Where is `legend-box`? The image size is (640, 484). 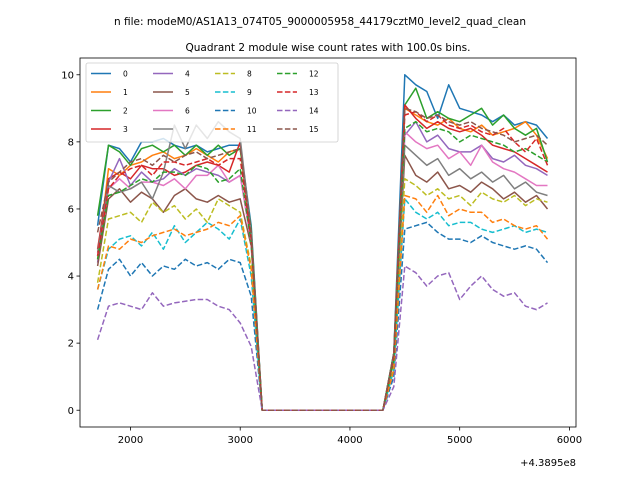
legend-box is located at coordinates (212, 102).